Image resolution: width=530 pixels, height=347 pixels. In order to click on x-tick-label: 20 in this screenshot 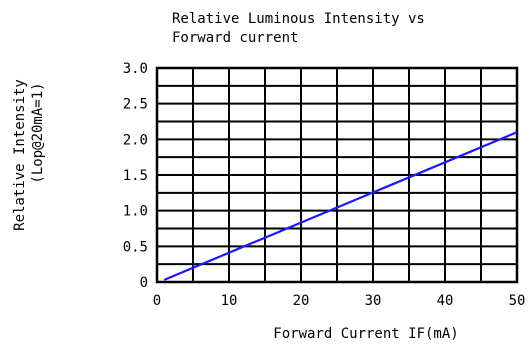, I will do `click(301, 301)`.